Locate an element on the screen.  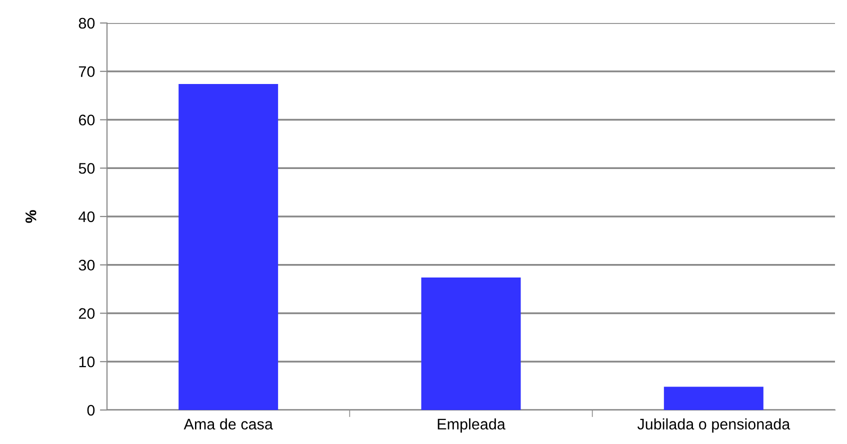
y-tick-label: 20 is located at coordinates (86, 313).